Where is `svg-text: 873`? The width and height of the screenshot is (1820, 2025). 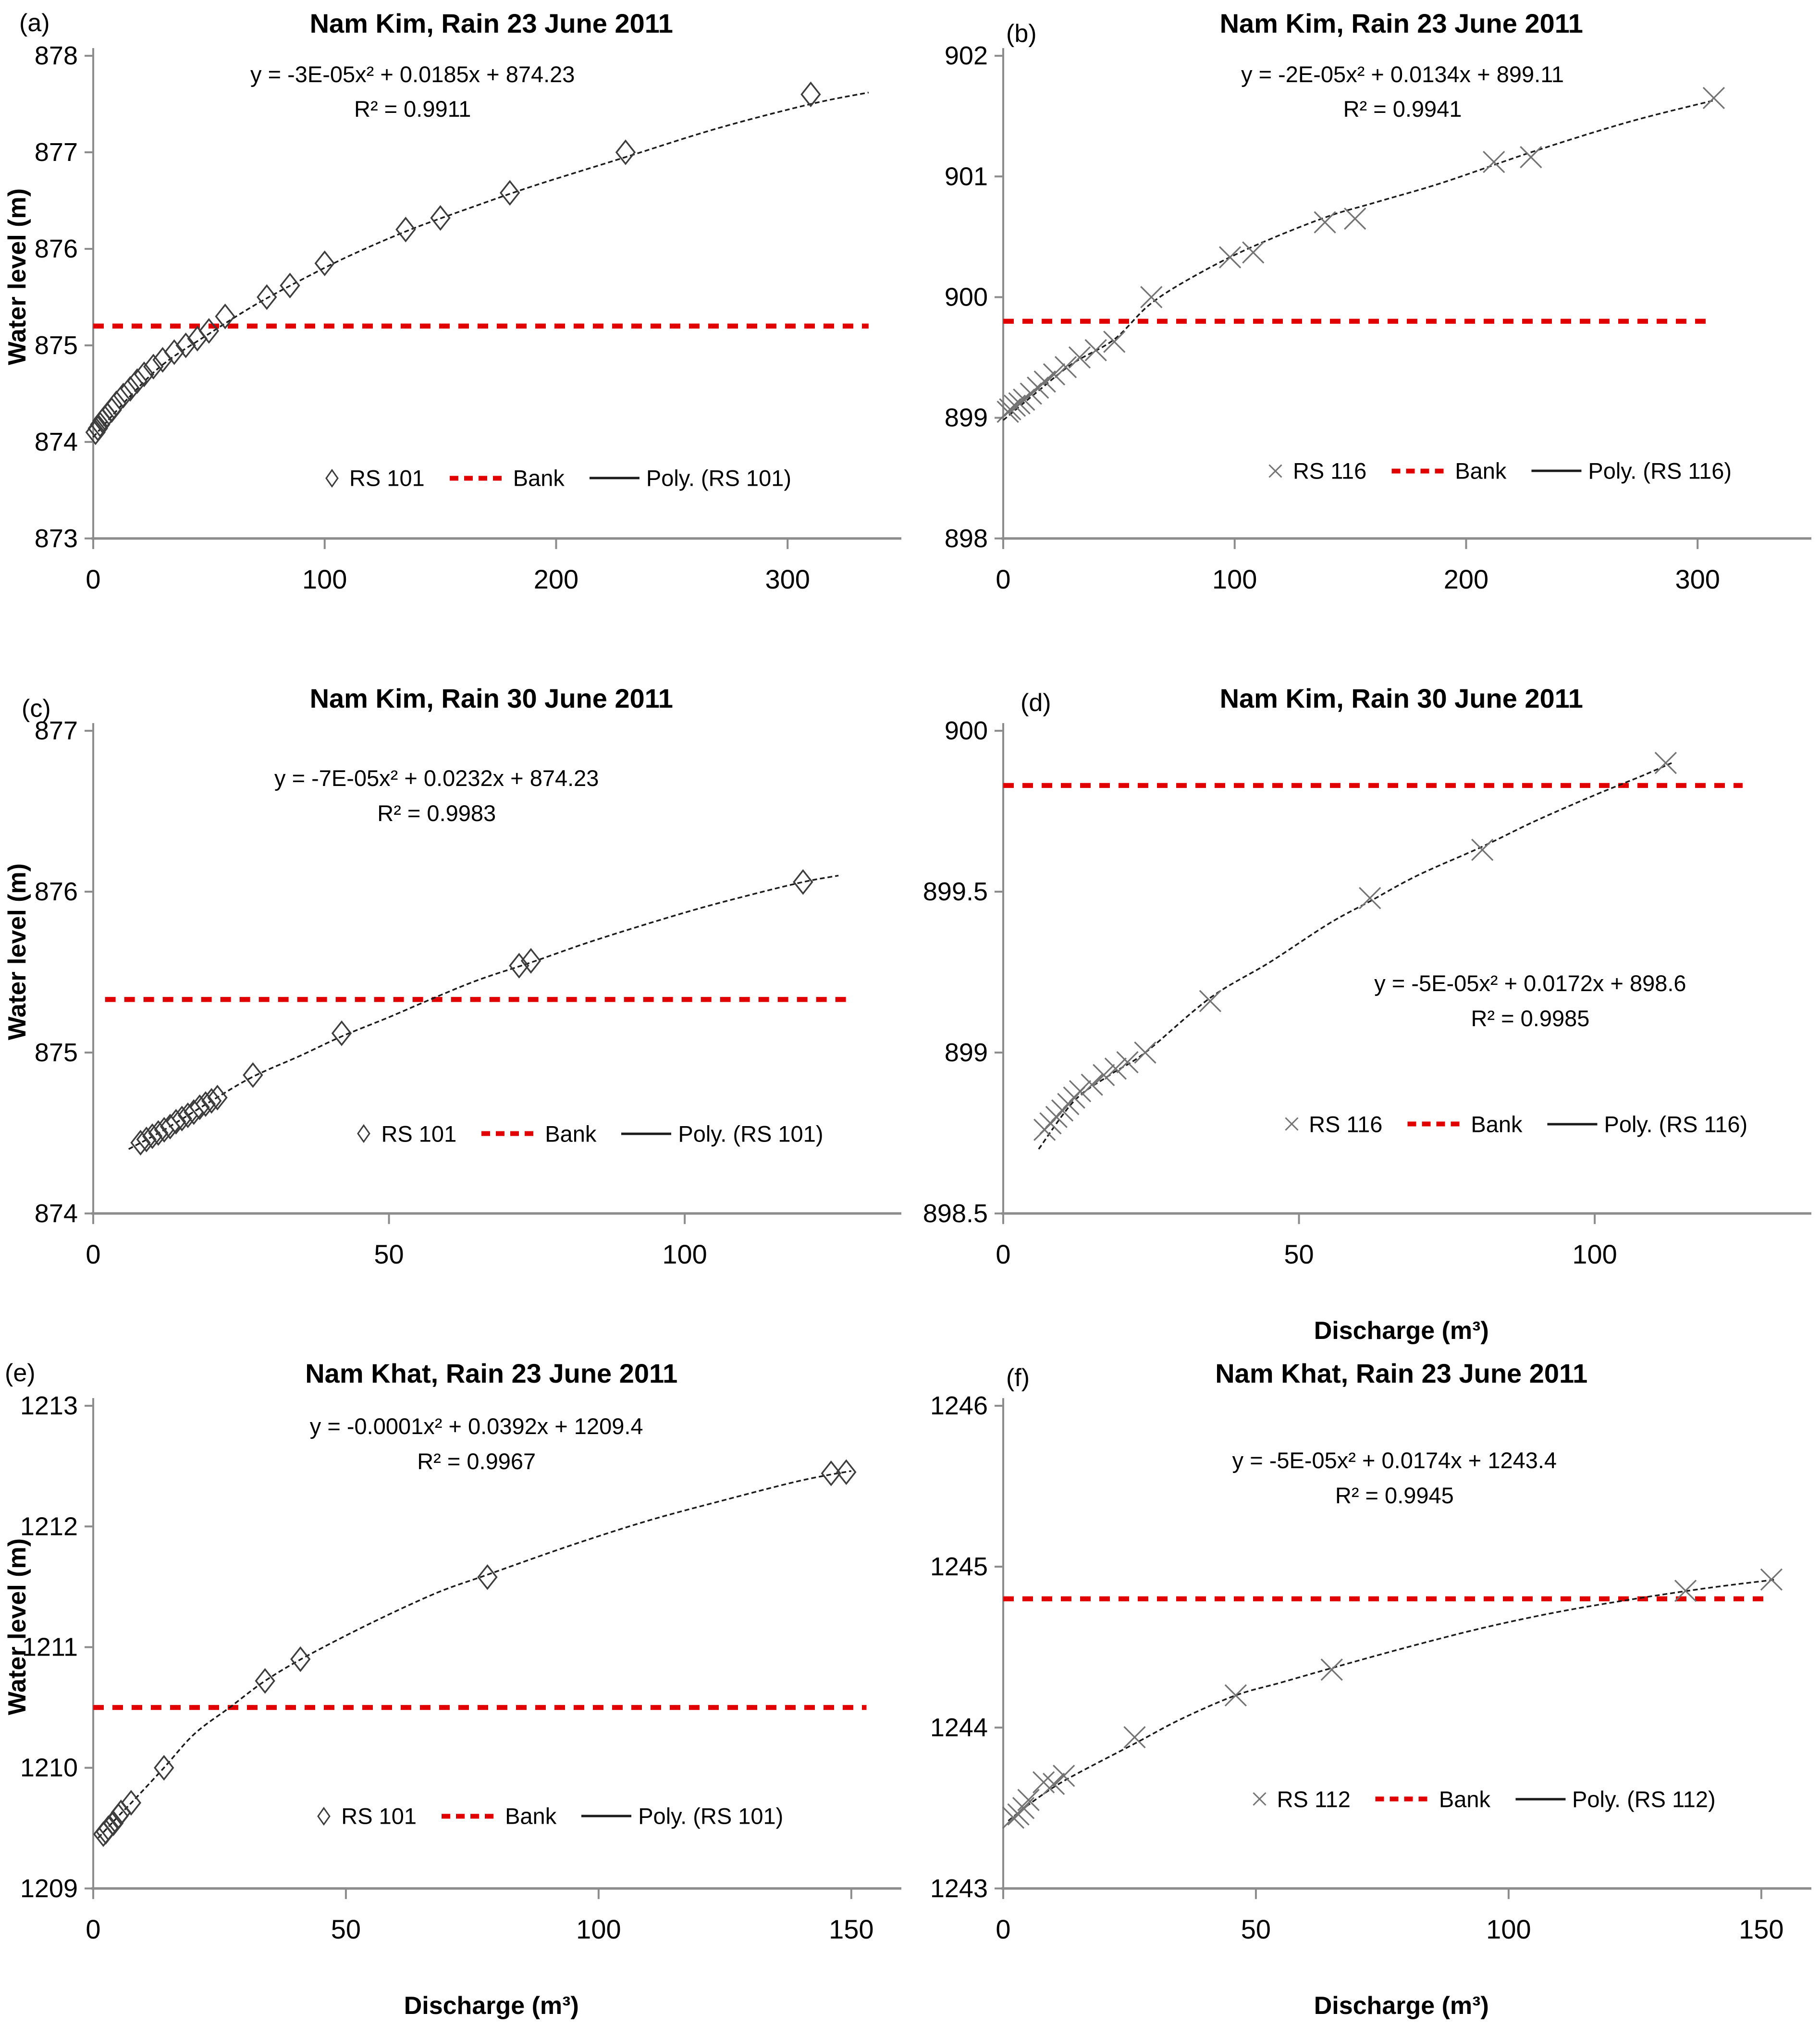 svg-text: 873 is located at coordinates (56, 538).